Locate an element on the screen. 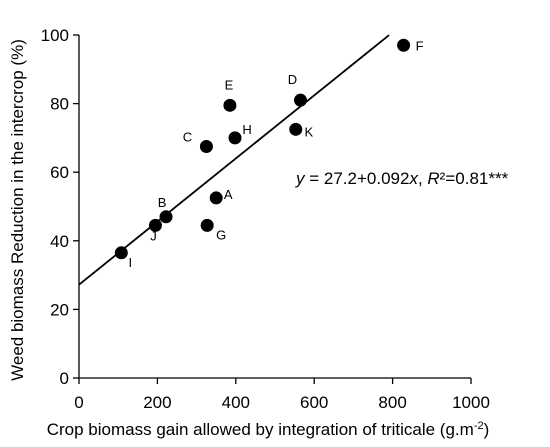  x-tick-label: 1000 is located at coordinates (471, 402).